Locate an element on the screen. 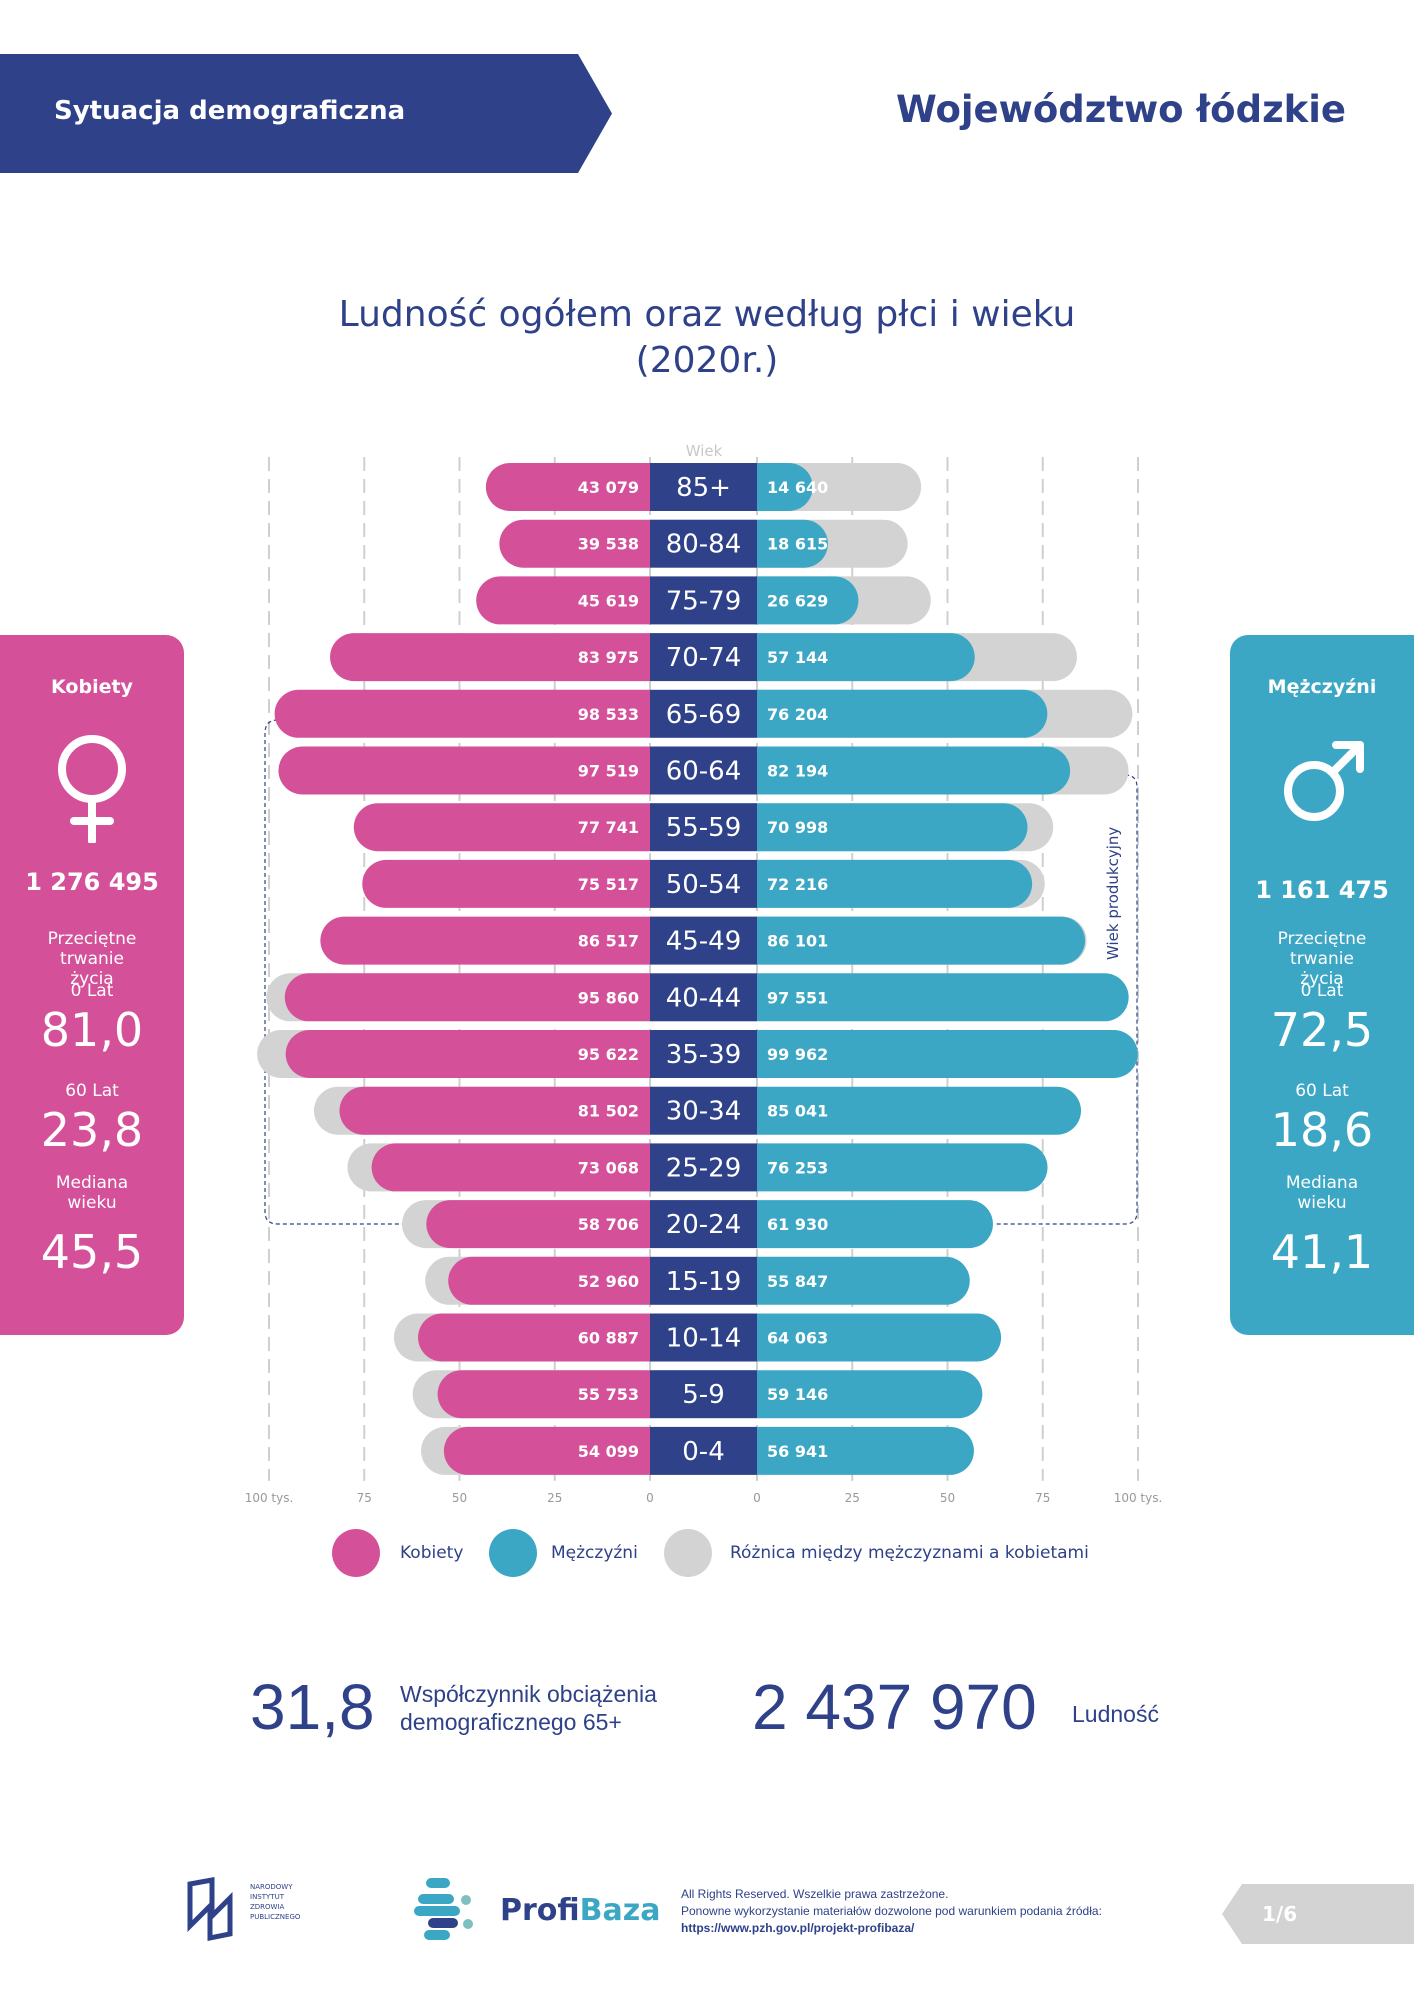  tick-label-left: 25 is located at coordinates (554, 1498).